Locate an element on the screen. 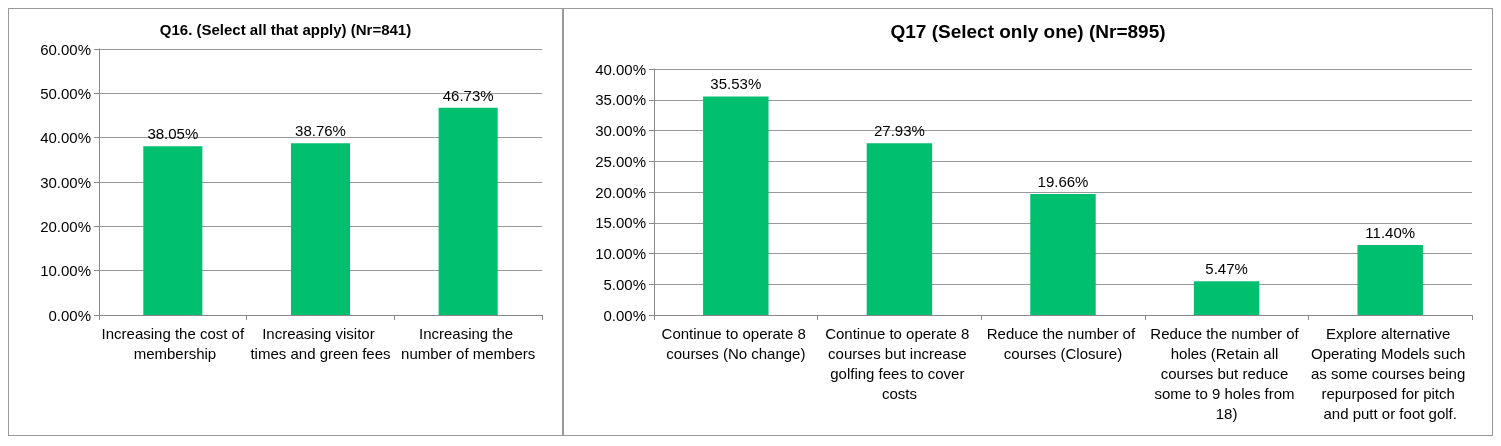 The image size is (1501, 446). data-label: 11.40% is located at coordinates (1390, 232).